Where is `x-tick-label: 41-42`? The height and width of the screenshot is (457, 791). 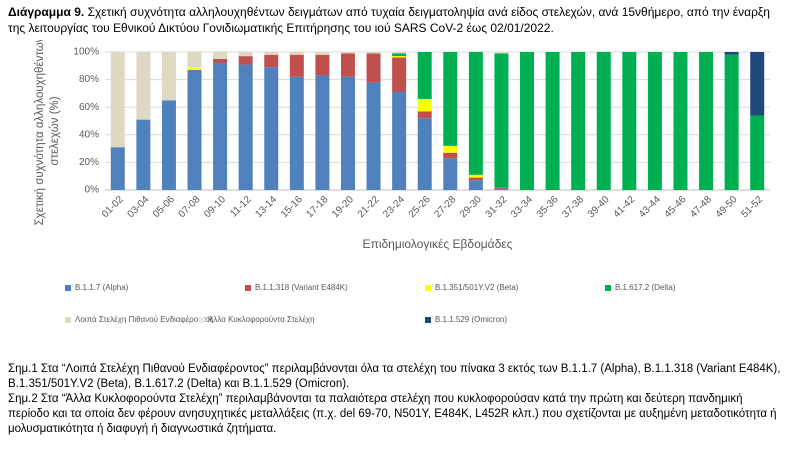
x-tick-label: 41-42 is located at coordinates (624, 207).